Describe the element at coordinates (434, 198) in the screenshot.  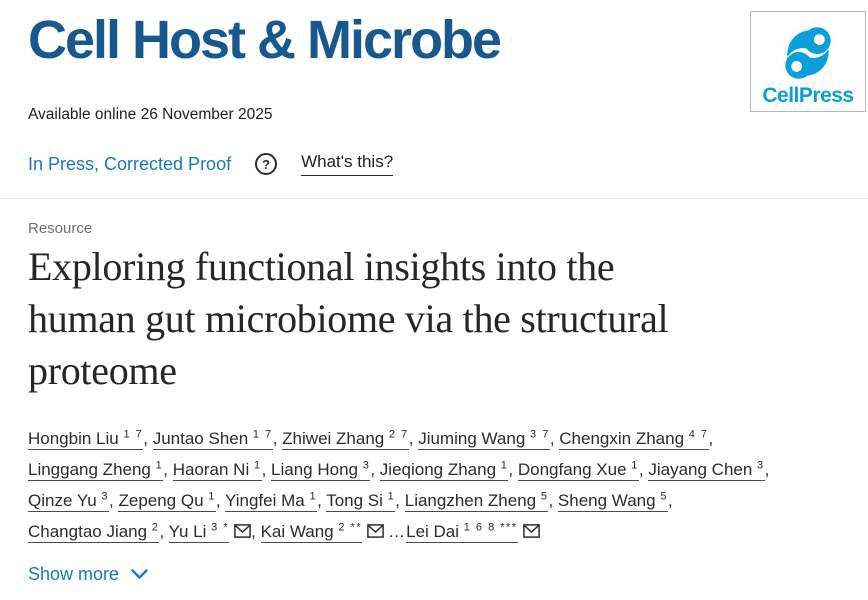
I see `section-divider` at that location.